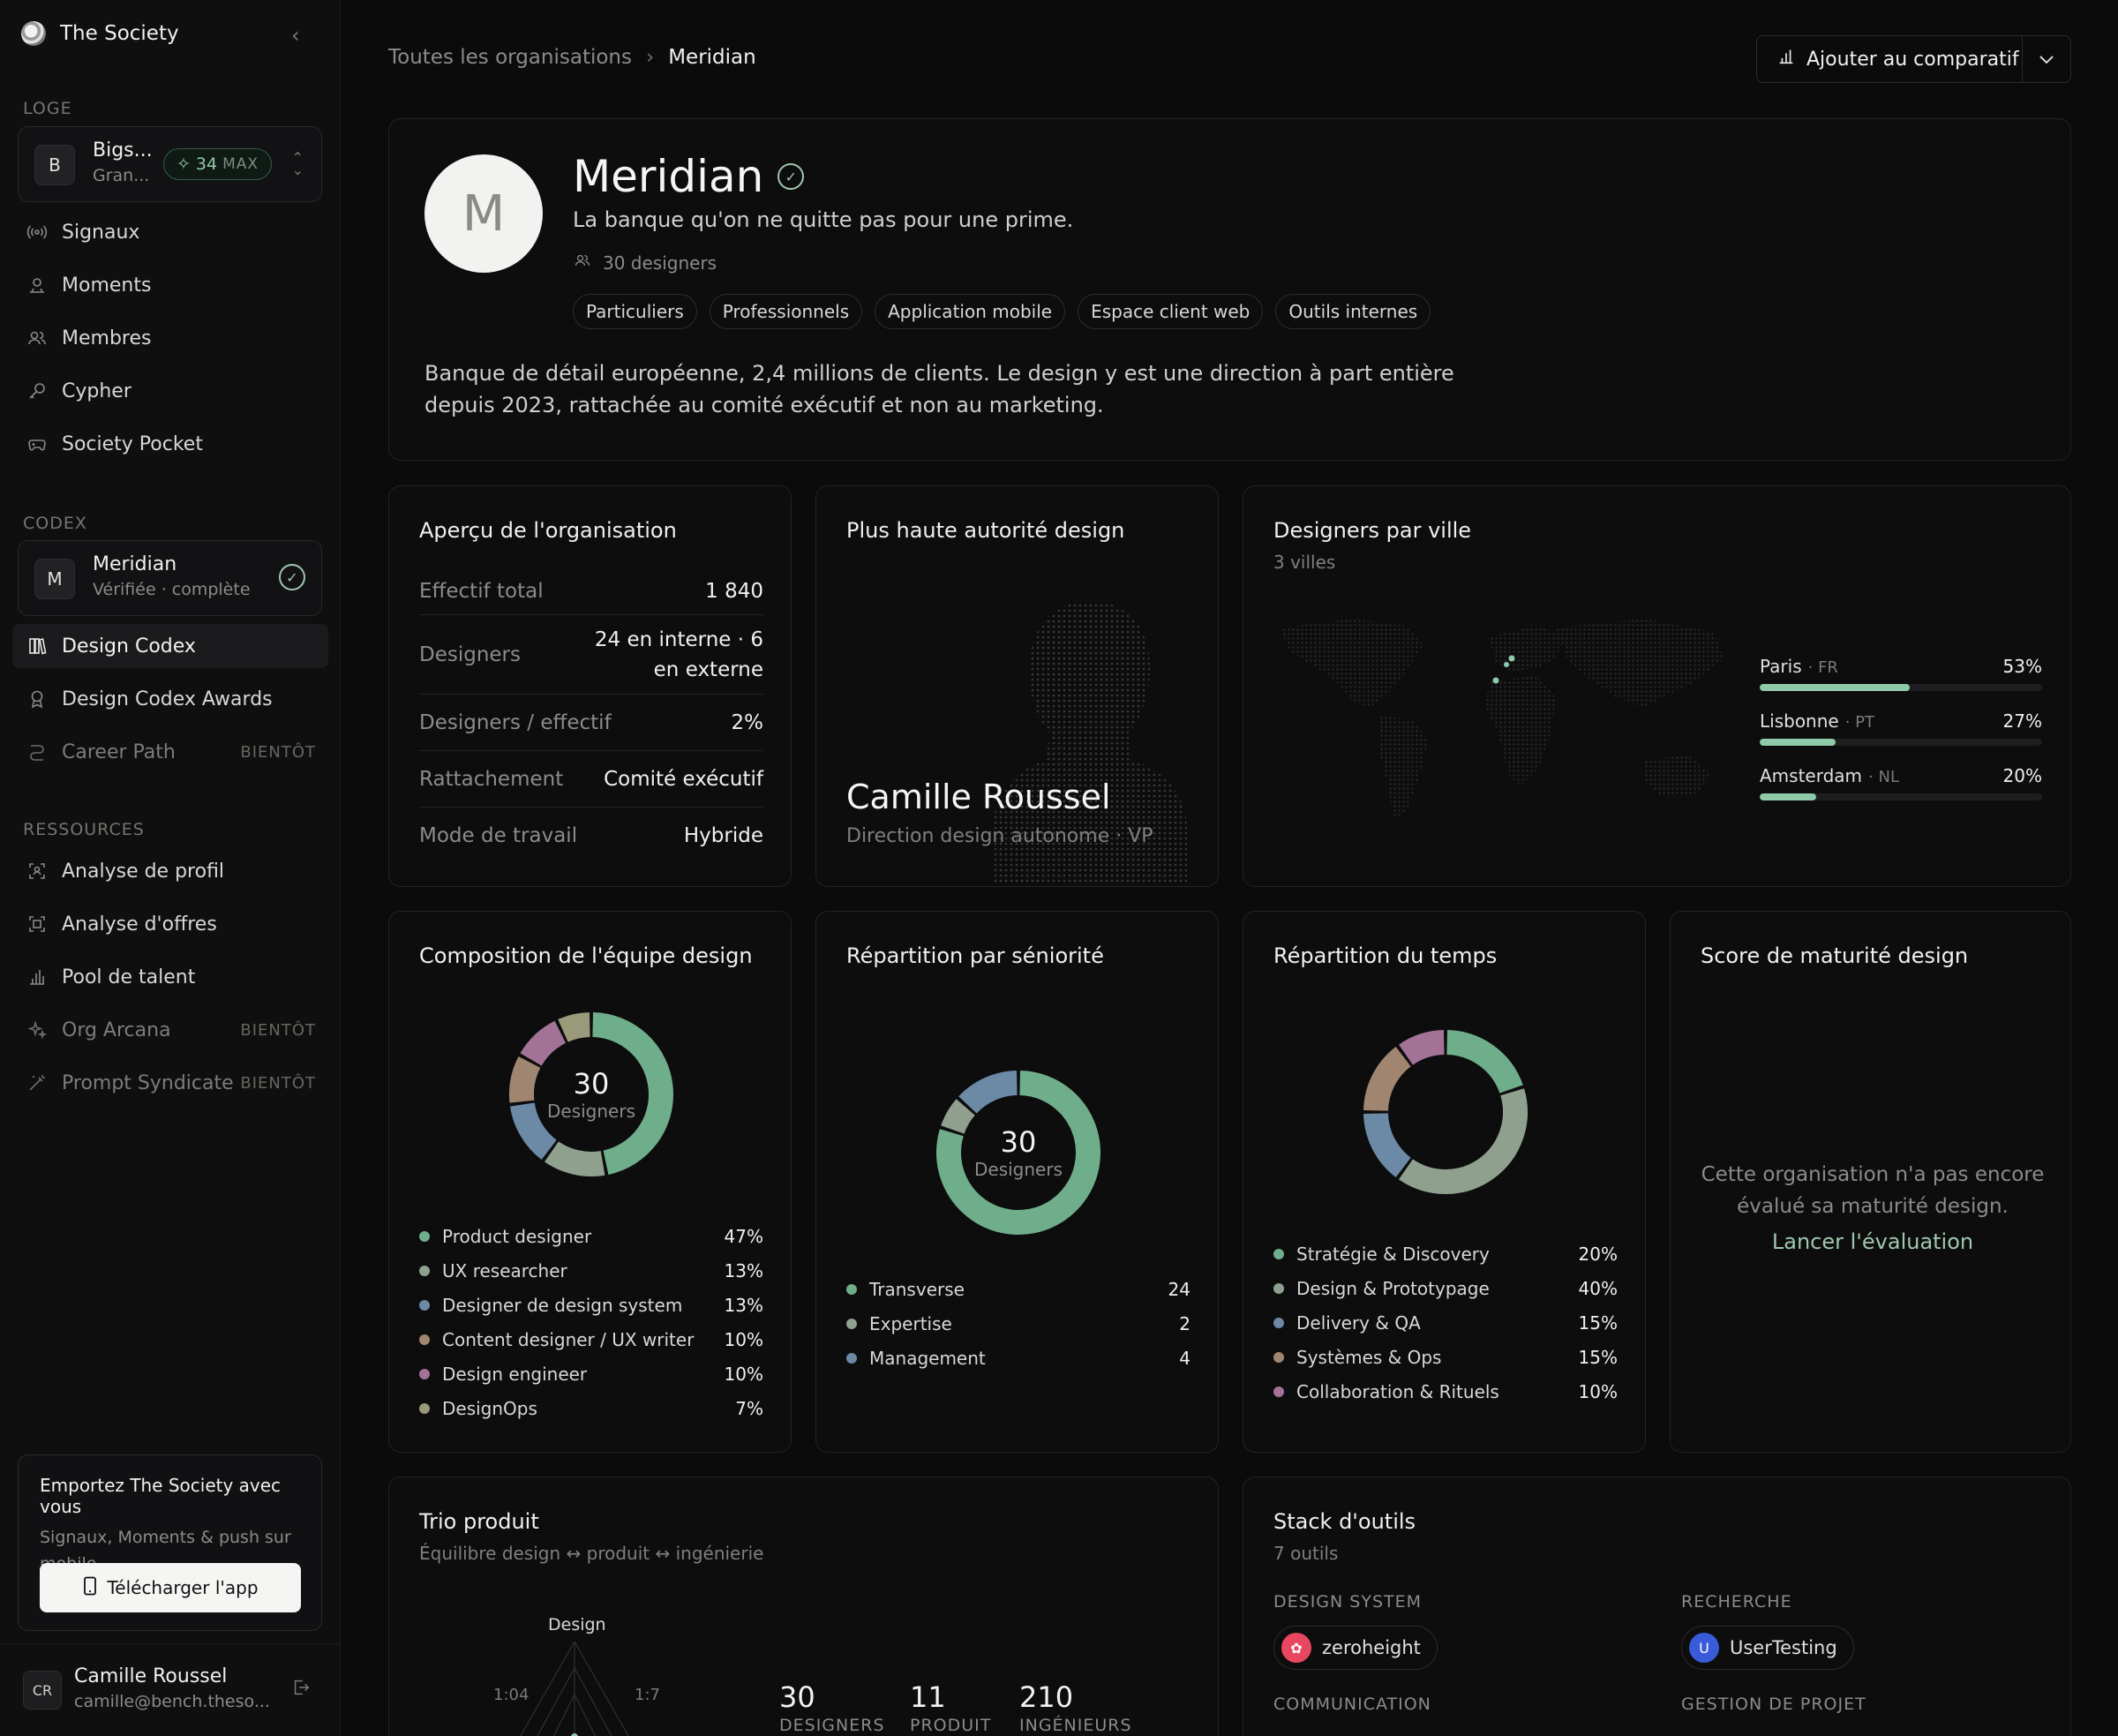  I want to click on legend-label: Design & Prototypage, so click(1393, 1288).